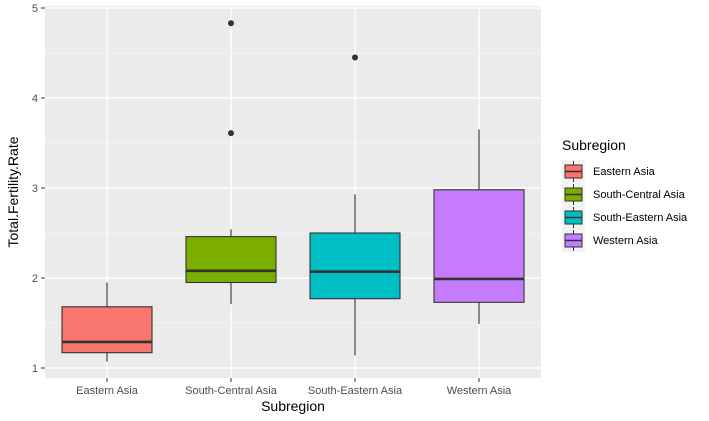 Image resolution: width=709 pixels, height=421 pixels. Describe the element at coordinates (293, 406) in the screenshot. I see `x-axis-title: Subregion` at that location.